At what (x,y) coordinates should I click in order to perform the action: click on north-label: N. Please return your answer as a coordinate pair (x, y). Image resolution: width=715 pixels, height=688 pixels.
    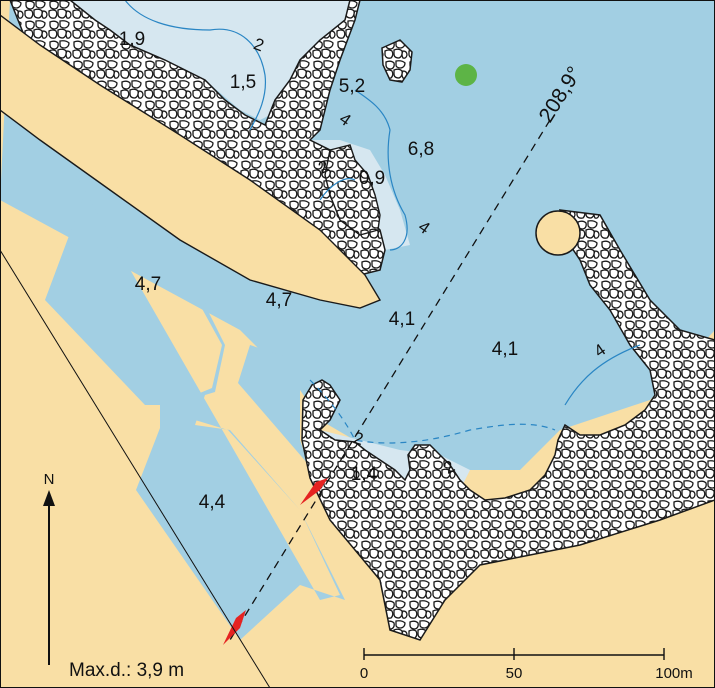
    Looking at the image, I should click on (49, 479).